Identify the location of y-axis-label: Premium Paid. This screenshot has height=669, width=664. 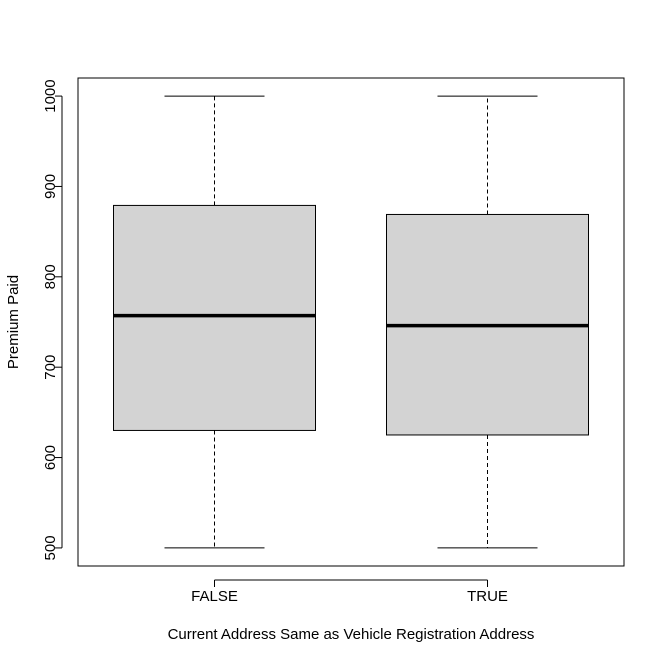
(13, 322).